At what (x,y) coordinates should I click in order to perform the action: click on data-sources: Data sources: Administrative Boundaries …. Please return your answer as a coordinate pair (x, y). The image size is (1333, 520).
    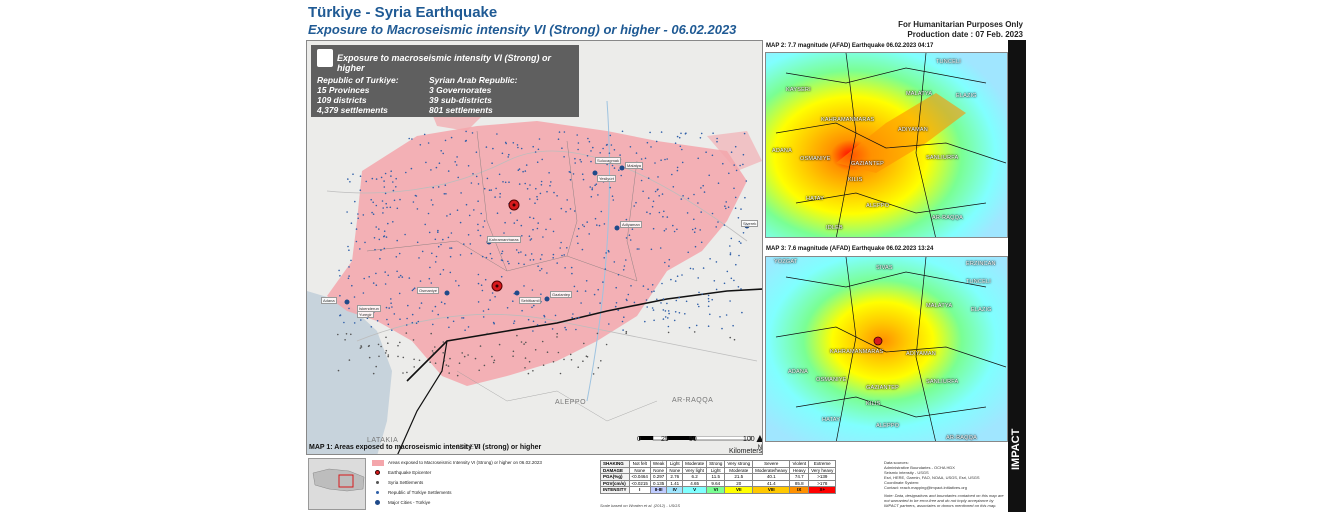
    Looking at the image, I should click on (944, 484).